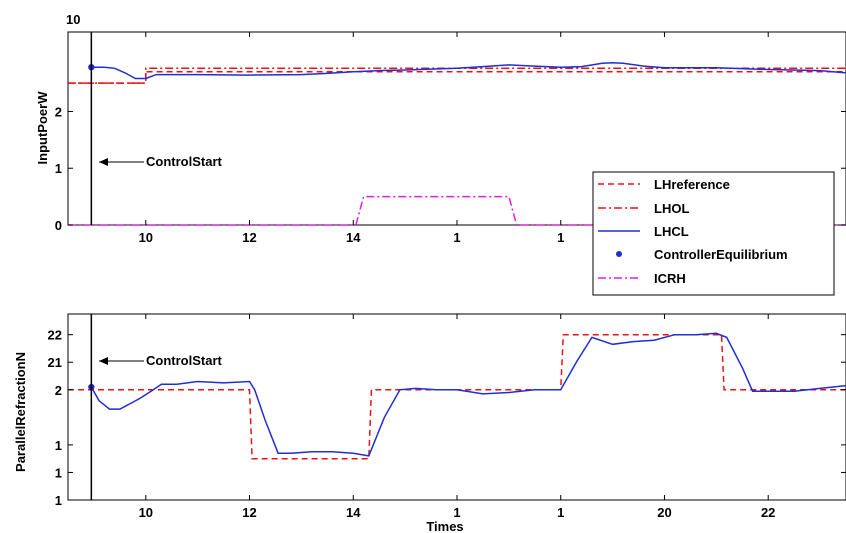 This screenshot has height=533, width=846. I want to click on bottom-y-axis-label: ParallelRefractionN, so click(20, 412).